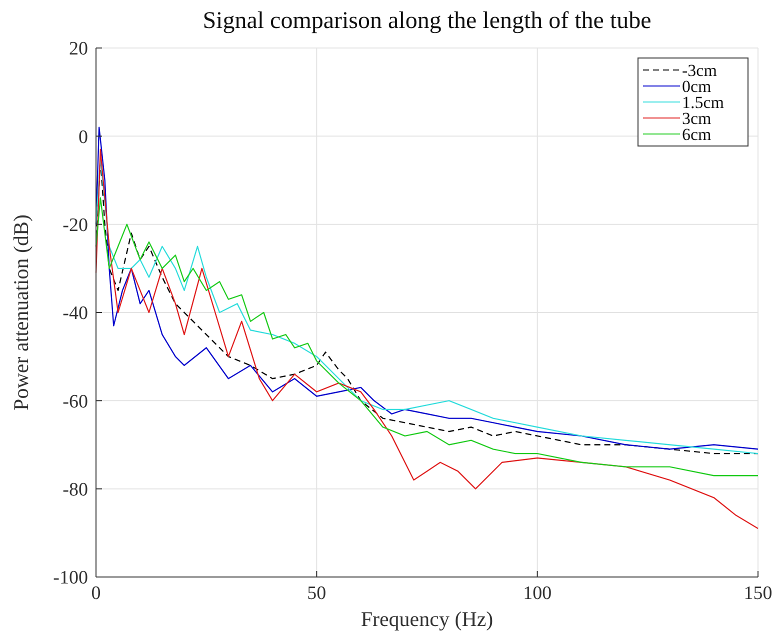  Describe the element at coordinates (537, 593) in the screenshot. I see `x-tick-label: 100` at that location.